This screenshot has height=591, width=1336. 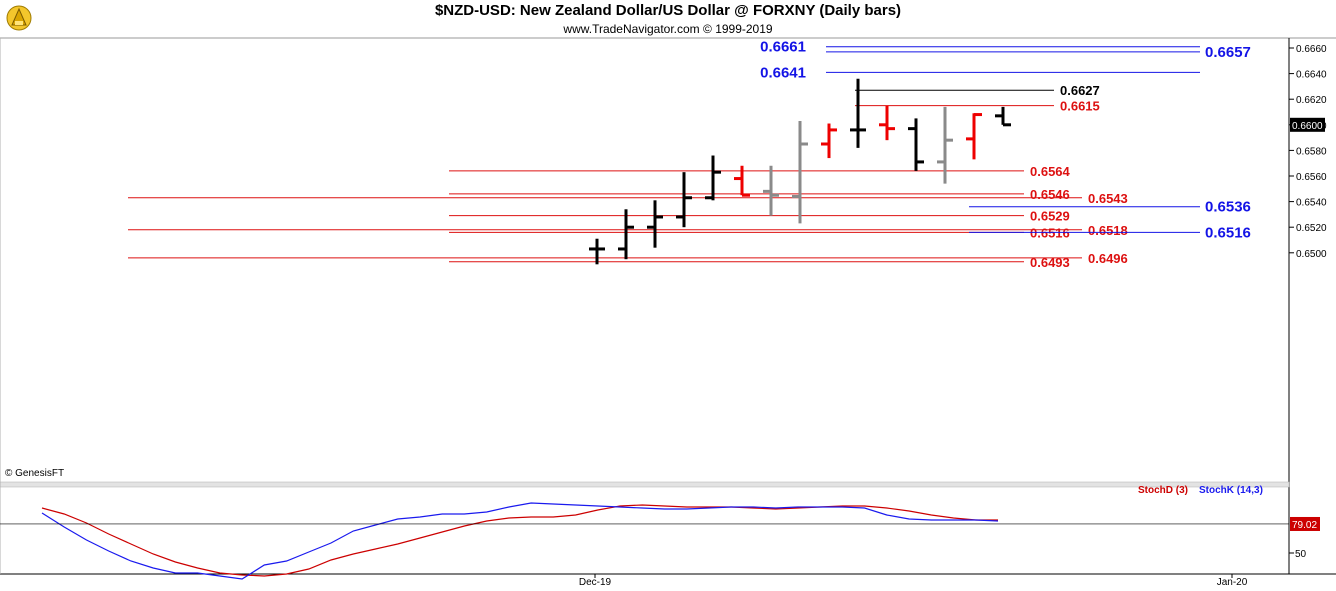 What do you see at coordinates (1080, 106) in the screenshot?
I see `level-label: 0.6615` at bounding box center [1080, 106].